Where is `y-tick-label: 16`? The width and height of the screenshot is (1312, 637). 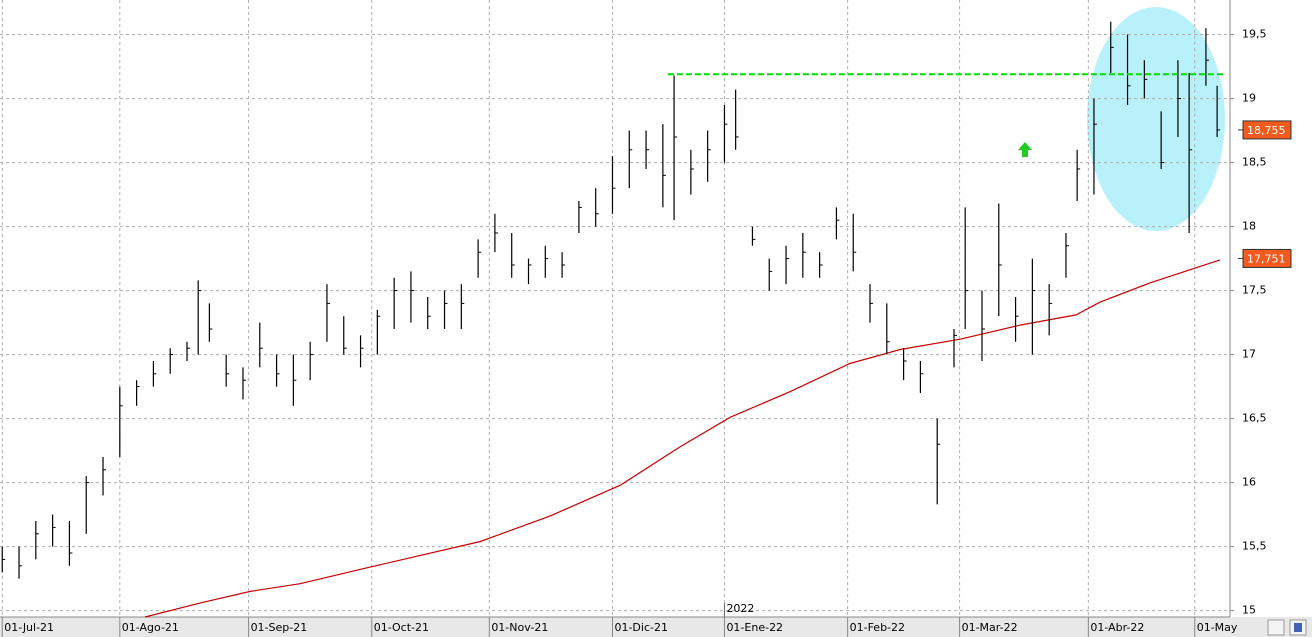
y-tick-label: 16 is located at coordinates (1249, 482).